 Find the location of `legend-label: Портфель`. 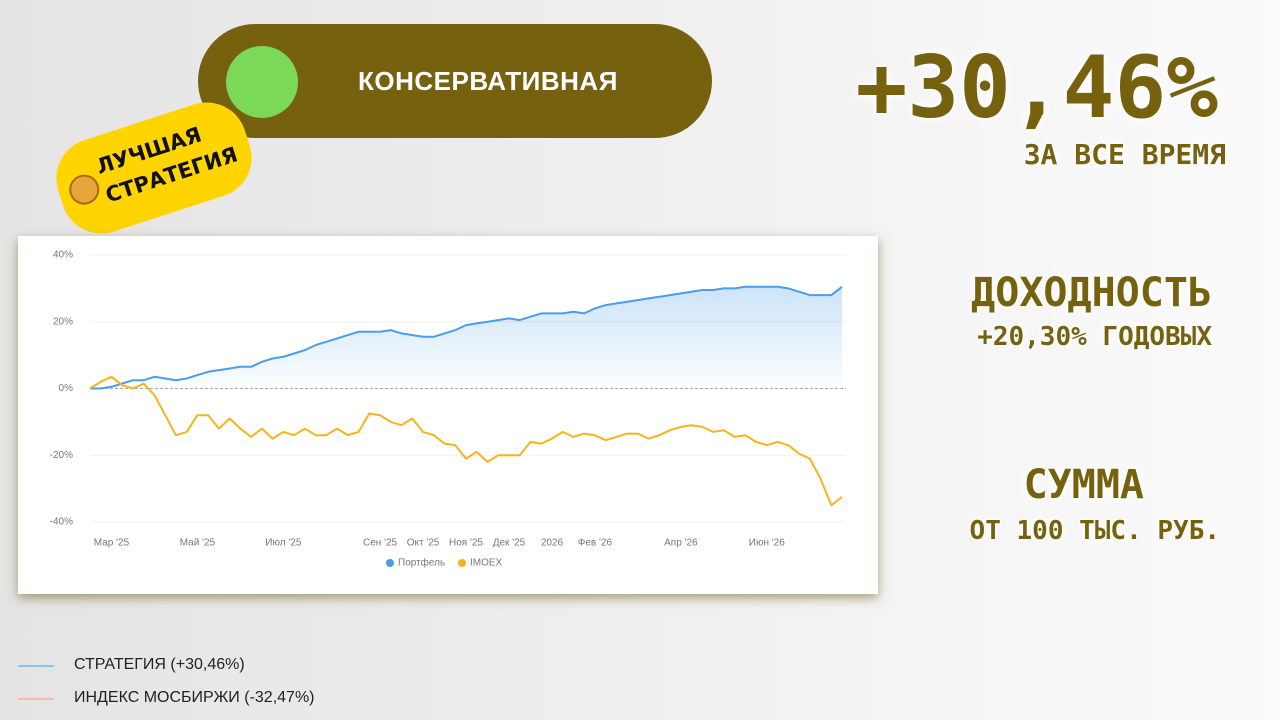

legend-label: Портфель is located at coordinates (421, 563).